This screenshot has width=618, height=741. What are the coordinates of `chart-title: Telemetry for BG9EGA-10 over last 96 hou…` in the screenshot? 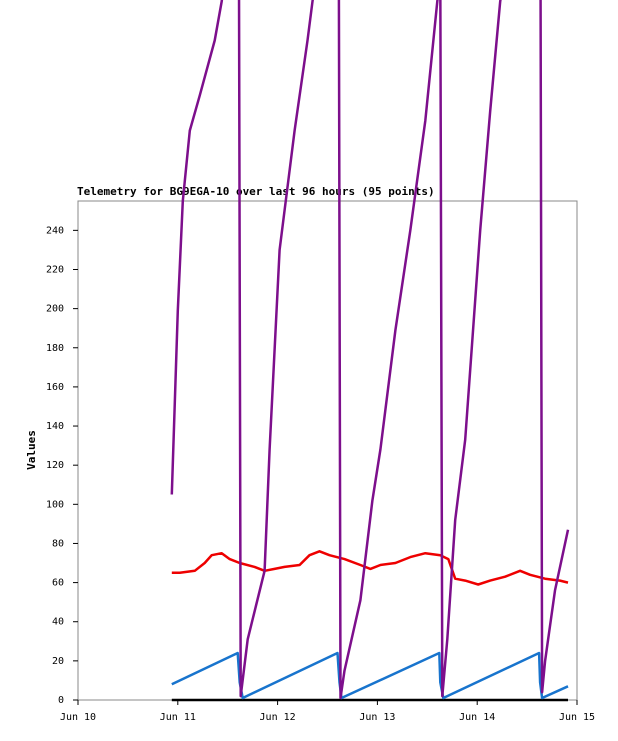 It's located at (256, 191).